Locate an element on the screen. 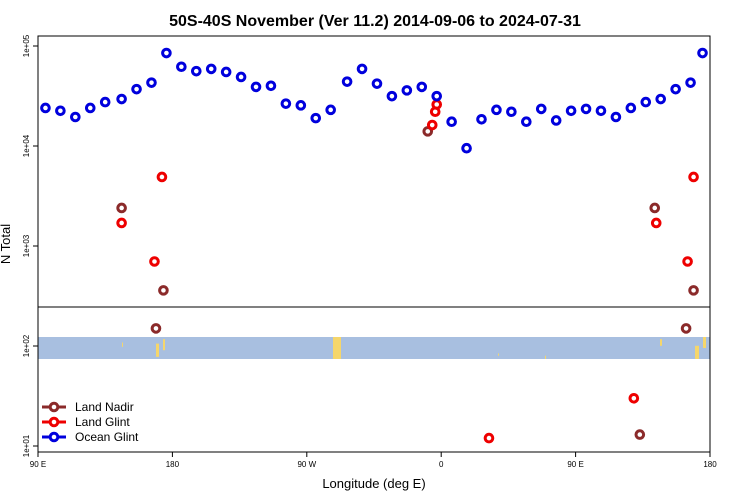  legend-label-land-glint: Land Glint is located at coordinates (102, 422).